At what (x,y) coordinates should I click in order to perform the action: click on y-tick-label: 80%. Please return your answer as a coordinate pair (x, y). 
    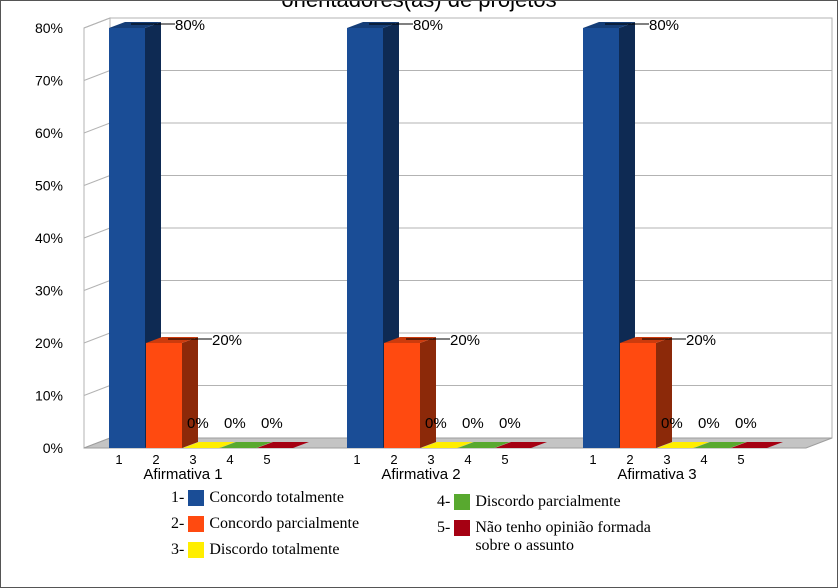
    Looking at the image, I should click on (49, 28).